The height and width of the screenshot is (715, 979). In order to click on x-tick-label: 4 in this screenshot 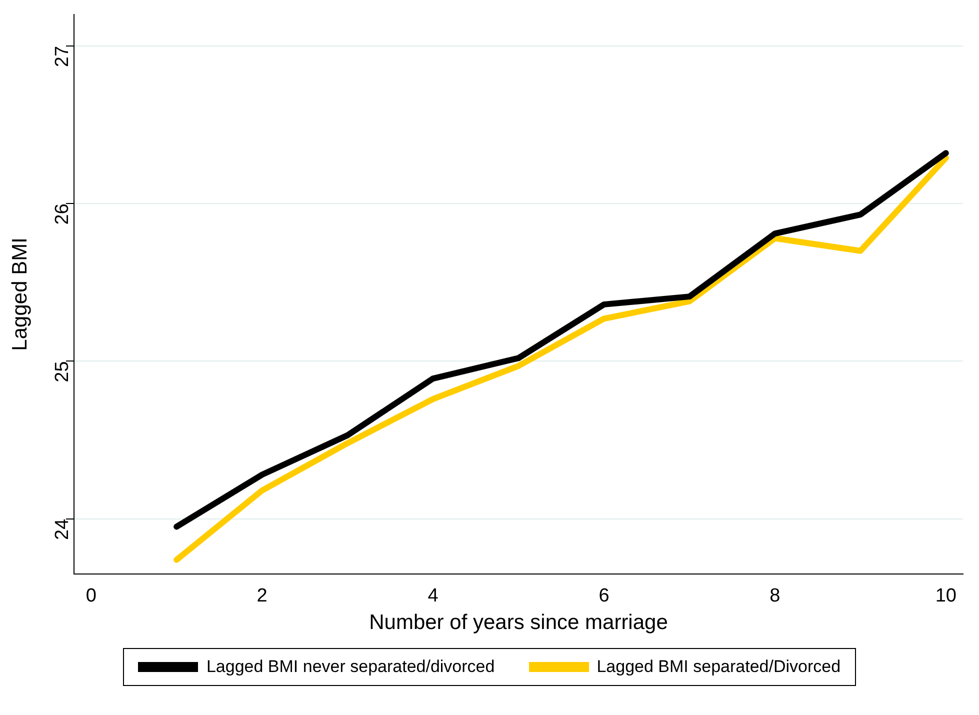, I will do `click(433, 596)`.